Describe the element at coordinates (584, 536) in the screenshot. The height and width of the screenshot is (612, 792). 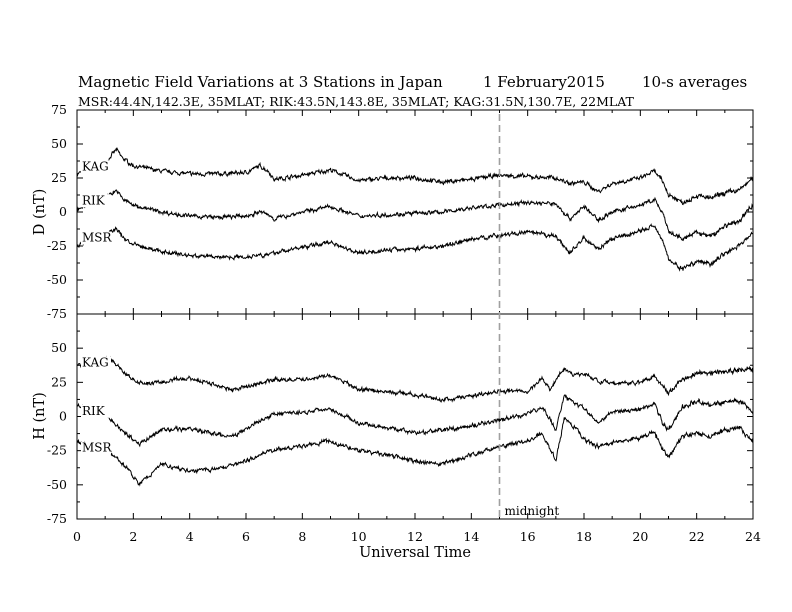
I see `x-tick-label: 18` at that location.